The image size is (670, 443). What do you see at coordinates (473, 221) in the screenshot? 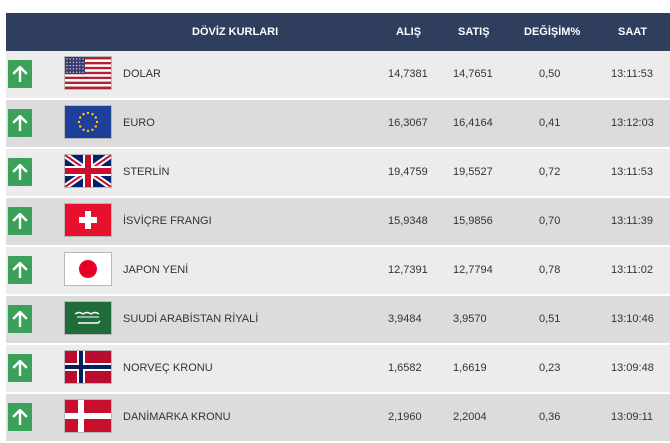
I see `sell-rate: 15,9856` at bounding box center [473, 221].